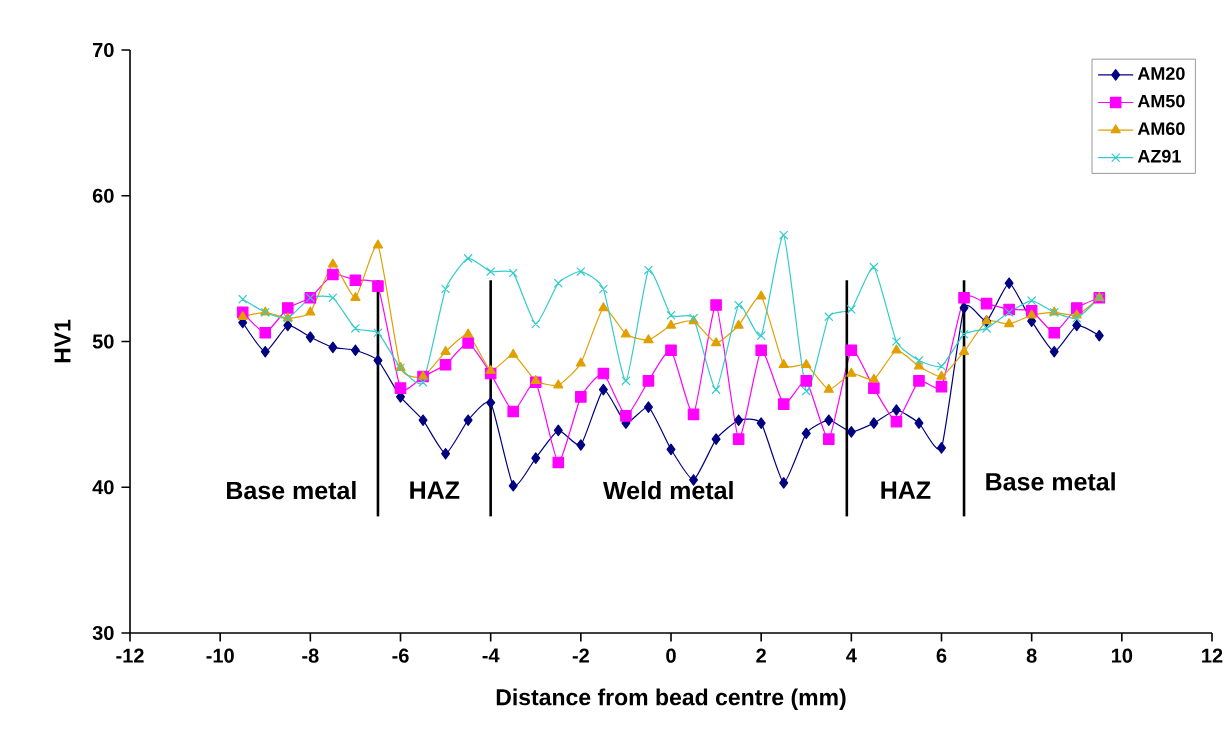 The width and height of the screenshot is (1226, 754). I want to click on legend-label: AM20, so click(1161, 73).